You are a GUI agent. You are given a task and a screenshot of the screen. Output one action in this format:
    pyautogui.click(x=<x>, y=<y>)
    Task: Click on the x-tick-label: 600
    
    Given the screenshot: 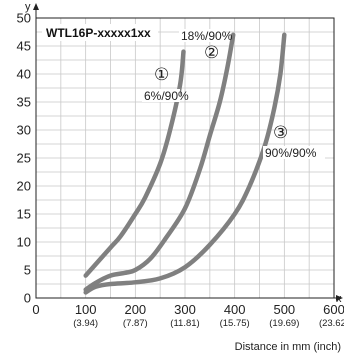 What is the action you would take?
    pyautogui.click(x=333, y=309)
    